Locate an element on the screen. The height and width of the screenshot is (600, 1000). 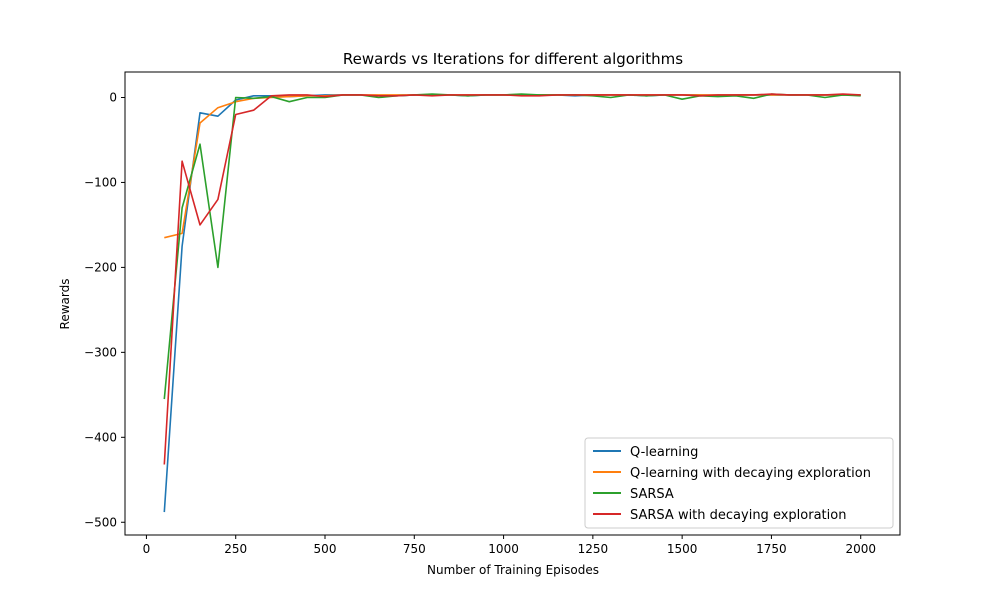
x-tick-label: 0 is located at coordinates (147, 549).